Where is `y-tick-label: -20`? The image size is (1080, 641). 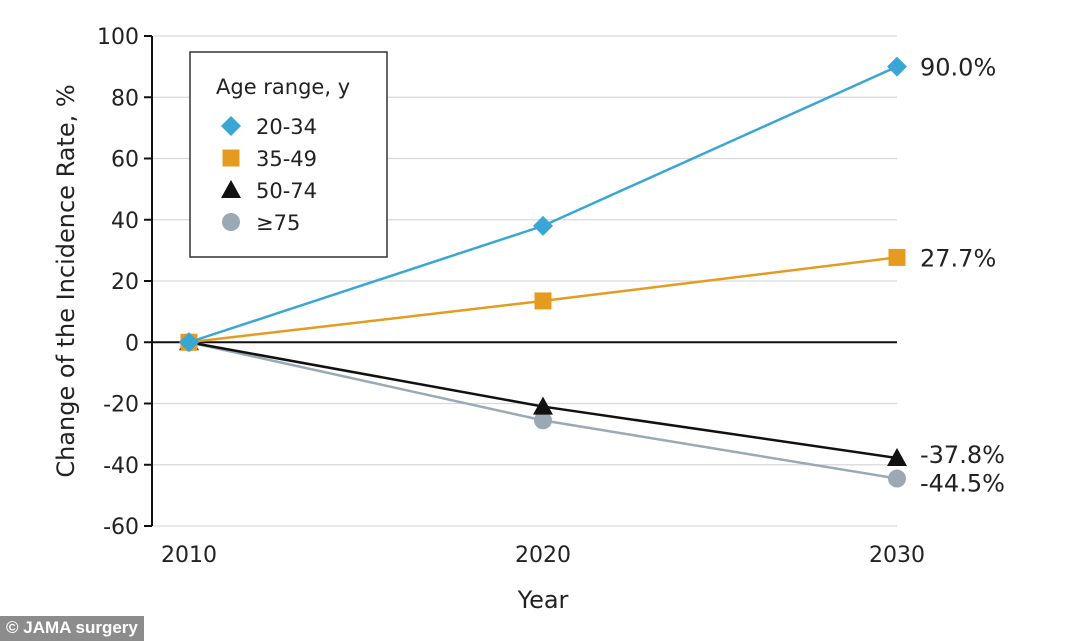
y-tick-label: -20 is located at coordinates (121, 405).